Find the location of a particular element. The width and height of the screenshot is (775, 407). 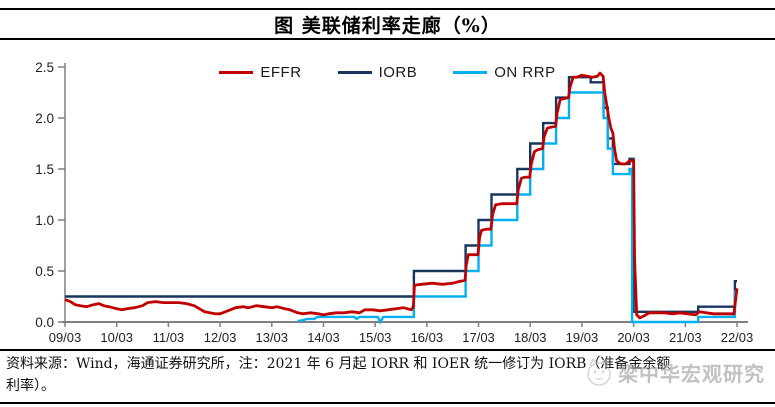

source-note-line2: 利率）。 is located at coordinates (30, 386).